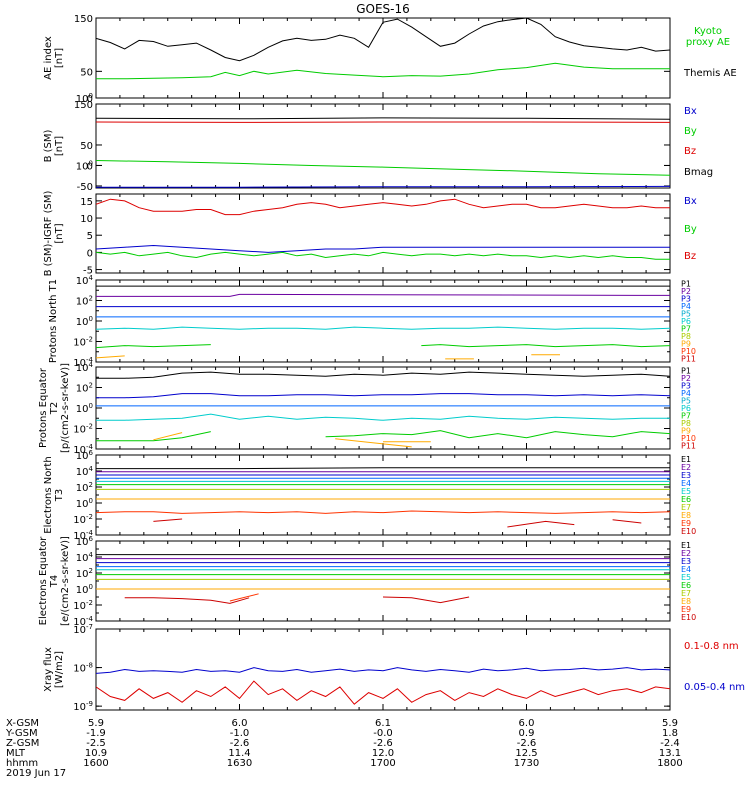 The width and height of the screenshot is (750, 800). What do you see at coordinates (698, 172) in the screenshot?
I see `legend-entry: Bmag` at bounding box center [698, 172].